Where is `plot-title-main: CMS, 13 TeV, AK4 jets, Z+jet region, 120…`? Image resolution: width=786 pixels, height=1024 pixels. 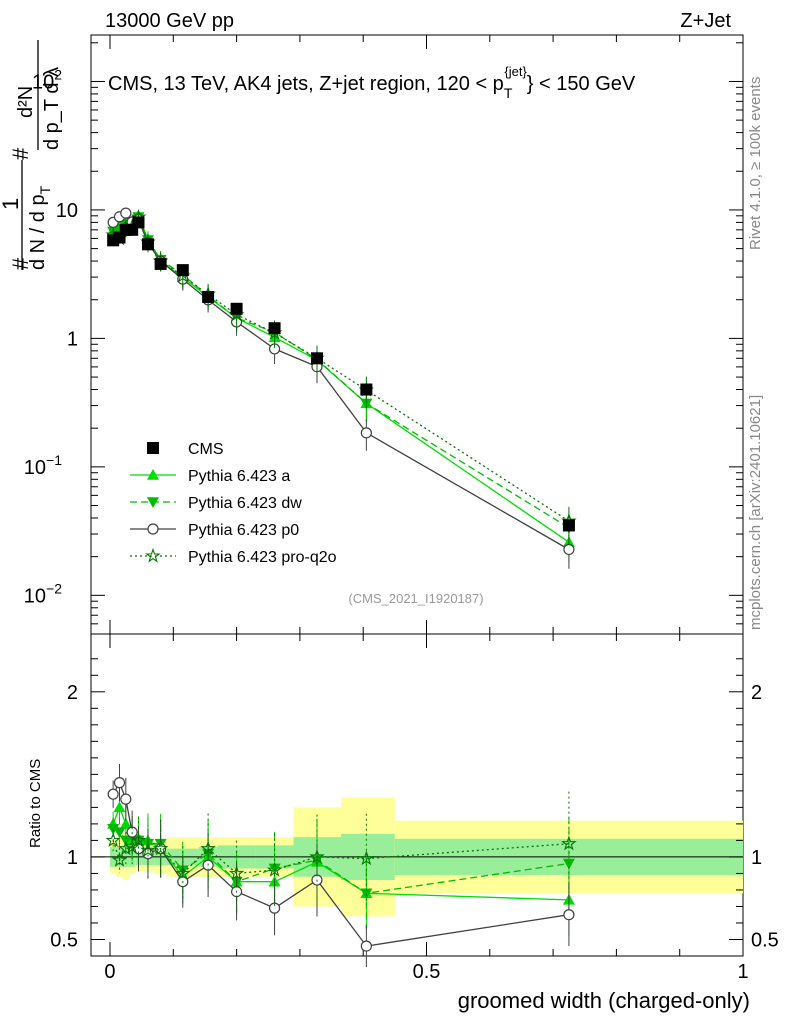
plot-title-main: CMS, 13 TeV, AK4 jets, Z+jet region, 120… is located at coordinates (306, 84).